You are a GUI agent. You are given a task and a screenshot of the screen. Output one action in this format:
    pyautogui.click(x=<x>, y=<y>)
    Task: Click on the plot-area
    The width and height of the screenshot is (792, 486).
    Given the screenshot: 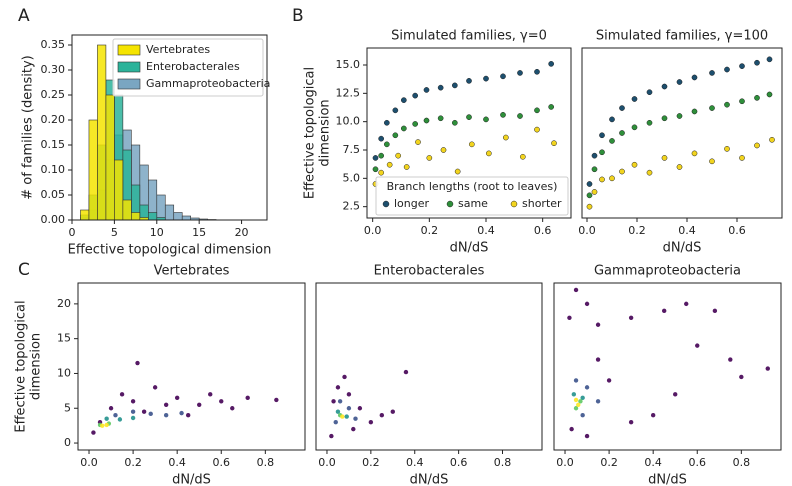 What is the action you would take?
    pyautogui.click(x=680, y=133)
    